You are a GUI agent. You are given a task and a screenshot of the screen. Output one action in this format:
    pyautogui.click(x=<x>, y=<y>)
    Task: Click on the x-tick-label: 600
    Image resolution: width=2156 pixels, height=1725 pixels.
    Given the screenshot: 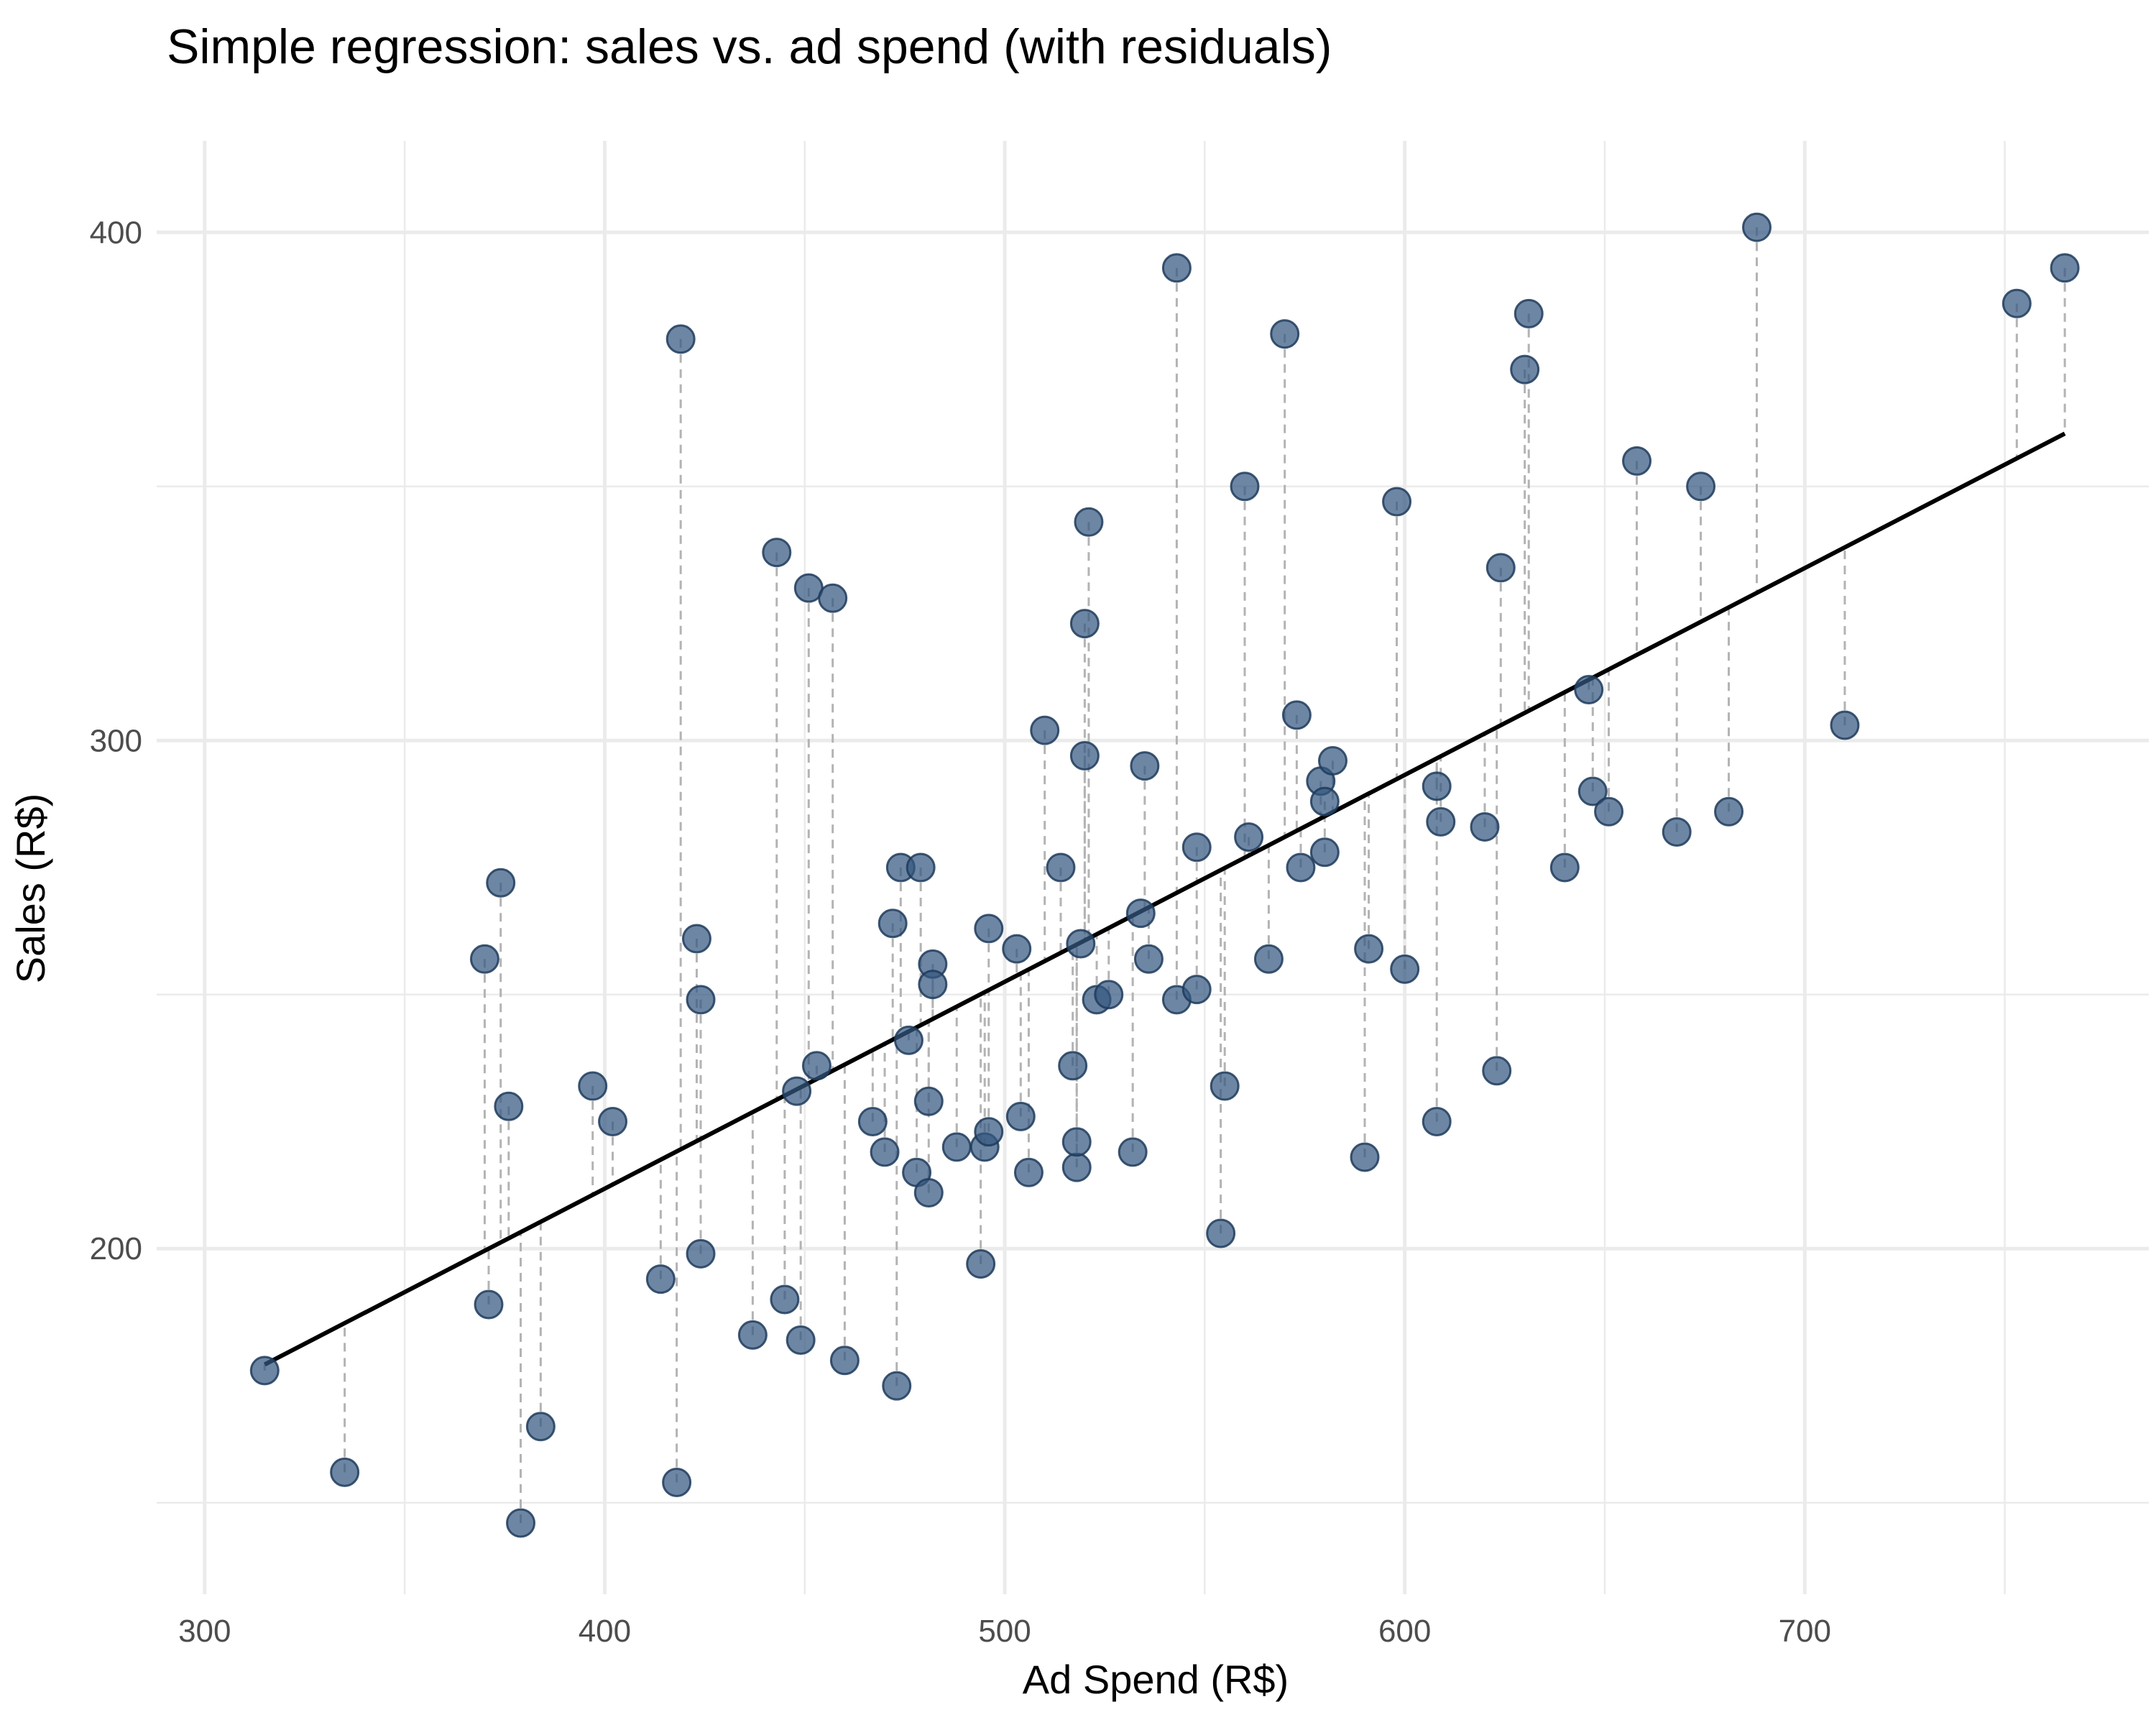 What is the action you would take?
    pyautogui.click(x=1404, y=1631)
    